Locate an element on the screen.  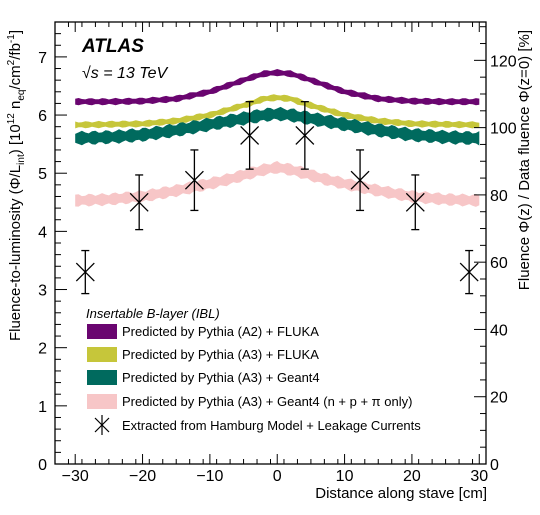
y-left-tick-label: 4 is located at coordinates (42, 232).